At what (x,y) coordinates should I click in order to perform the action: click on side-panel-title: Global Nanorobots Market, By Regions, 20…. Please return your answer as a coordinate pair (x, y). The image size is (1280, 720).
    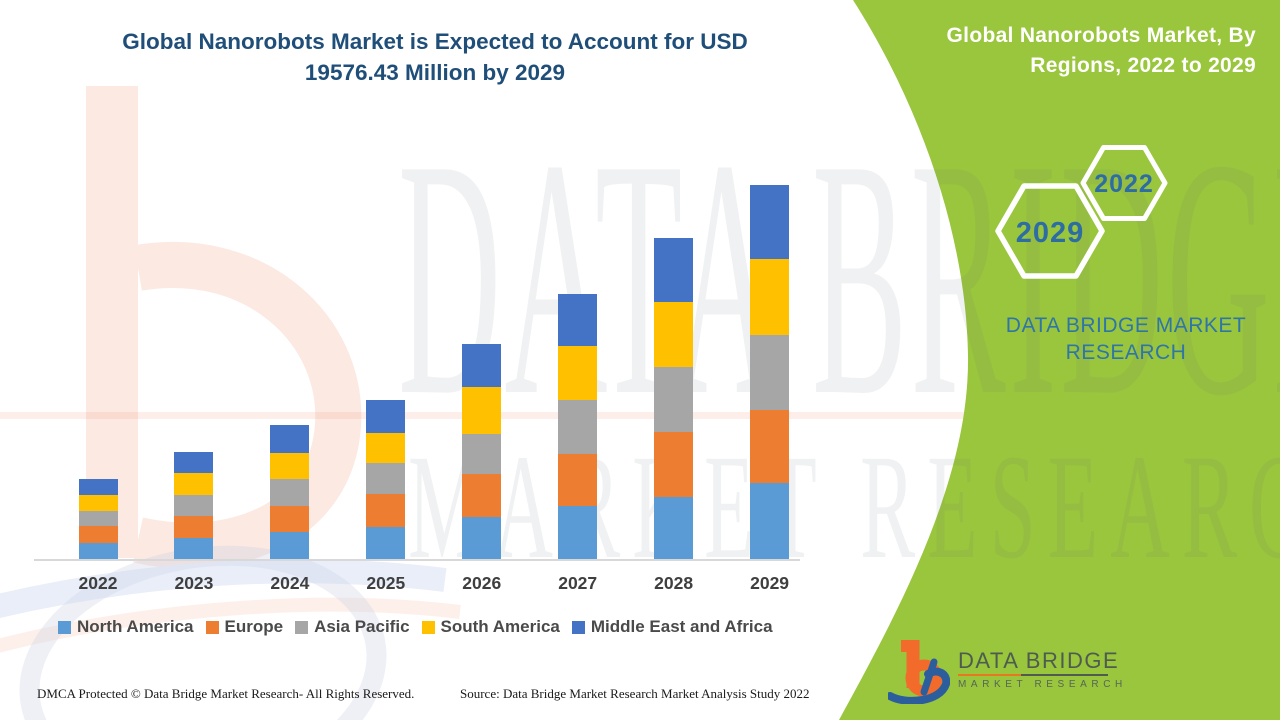
    Looking at the image, I should click on (1078, 51).